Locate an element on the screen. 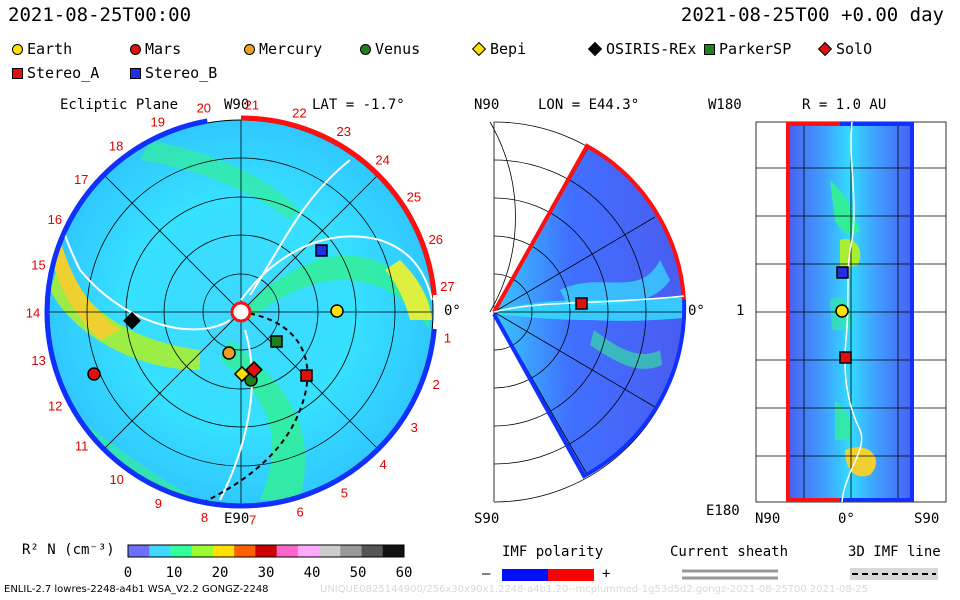  legend-venus: Venus is located at coordinates (390, 49).